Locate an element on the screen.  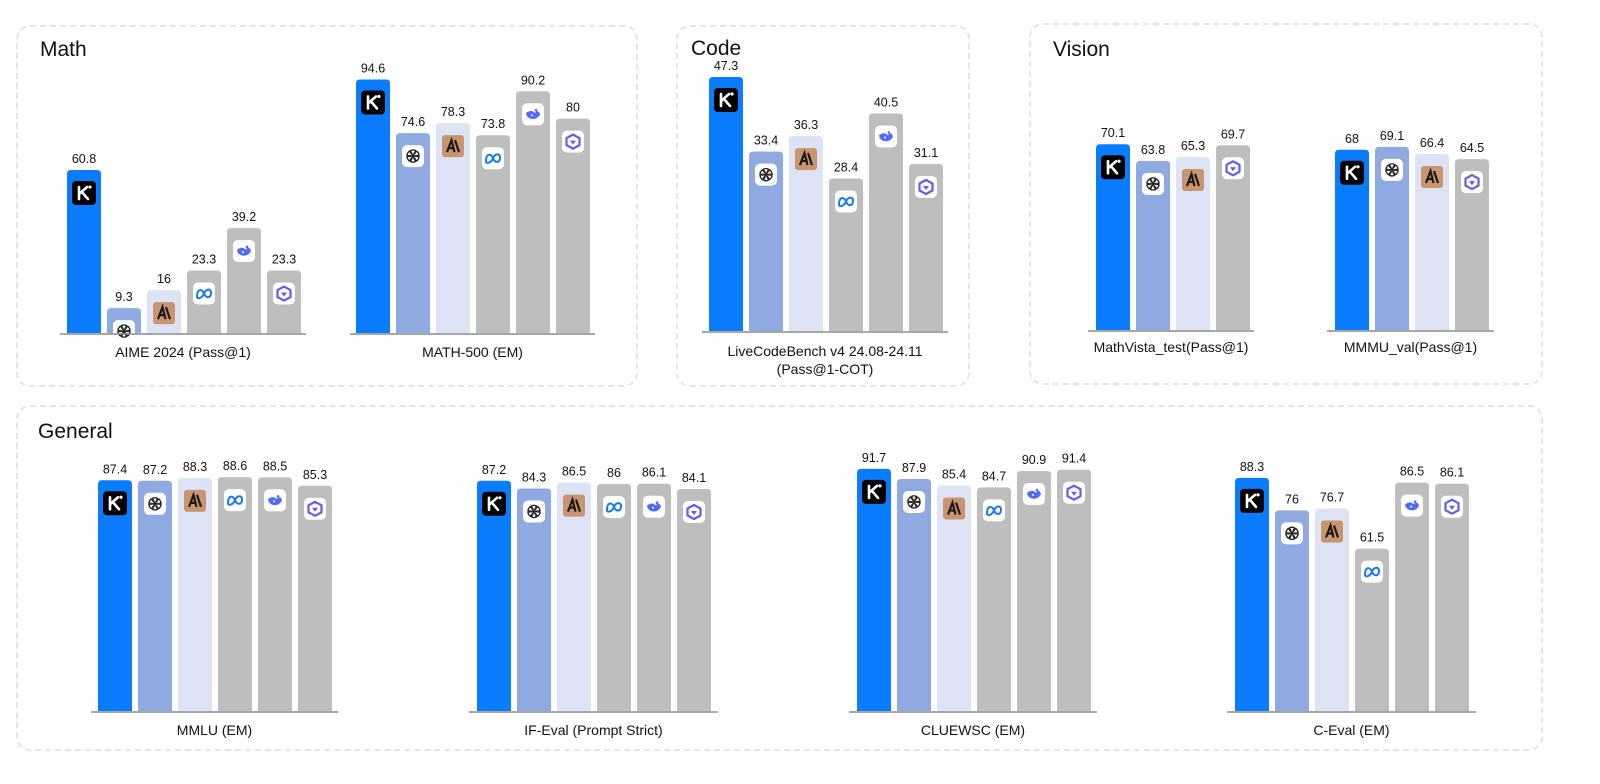
data-label: 33.4 is located at coordinates (766, 141).